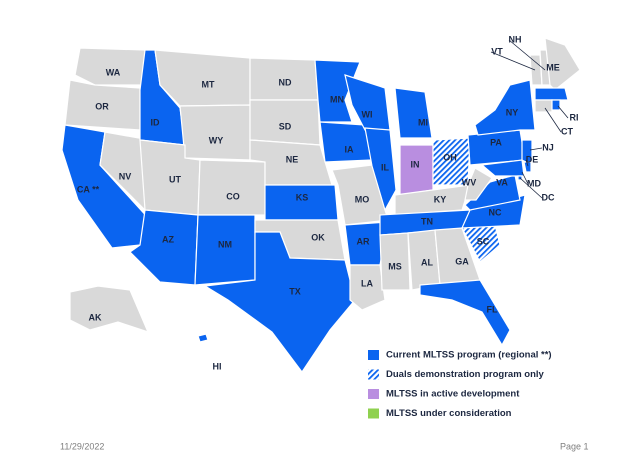 This screenshot has height=468, width=624. Describe the element at coordinates (102, 106) in the screenshot. I see `state-label: OR` at that location.